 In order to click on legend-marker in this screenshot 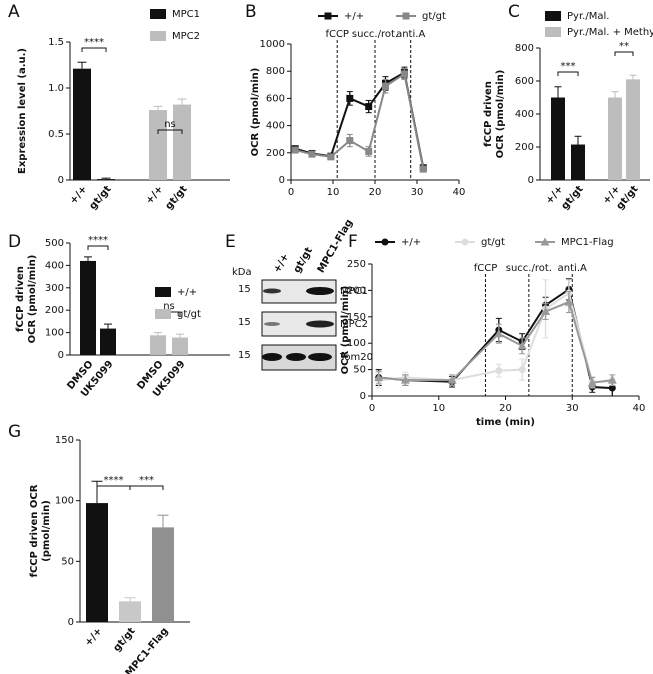, I will do `click(385, 242)`.